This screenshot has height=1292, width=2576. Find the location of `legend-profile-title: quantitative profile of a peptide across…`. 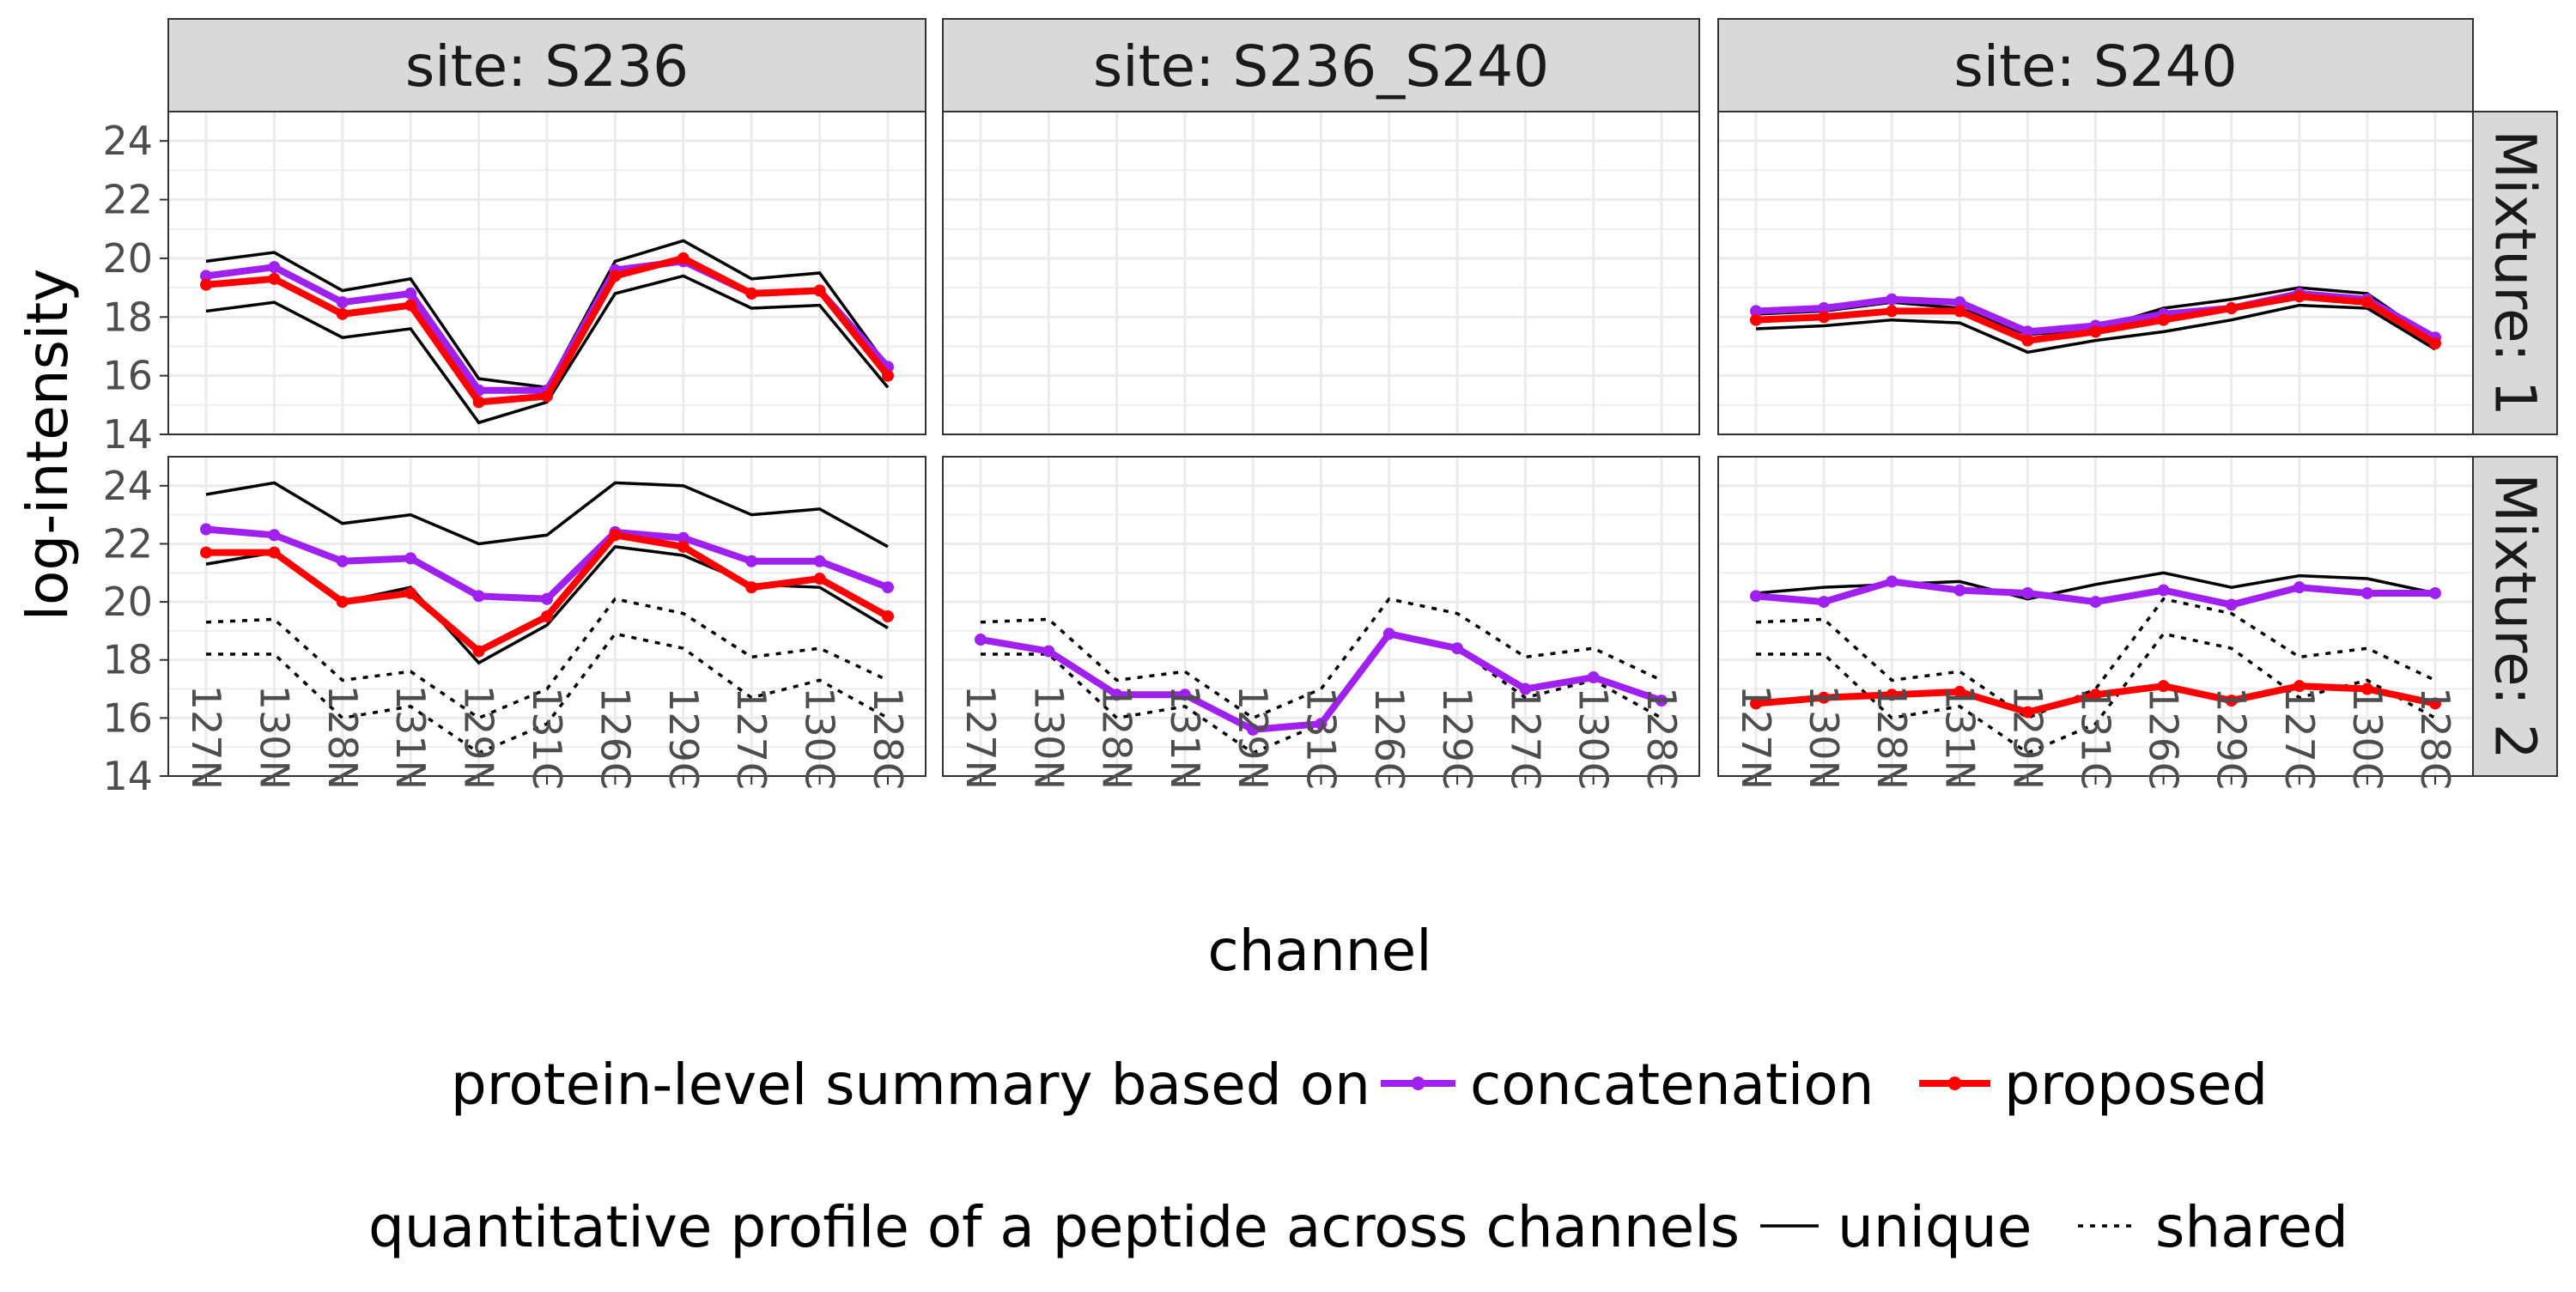

legend-profile-title: quantitative profile of a peptide across… is located at coordinates (1054, 1227).